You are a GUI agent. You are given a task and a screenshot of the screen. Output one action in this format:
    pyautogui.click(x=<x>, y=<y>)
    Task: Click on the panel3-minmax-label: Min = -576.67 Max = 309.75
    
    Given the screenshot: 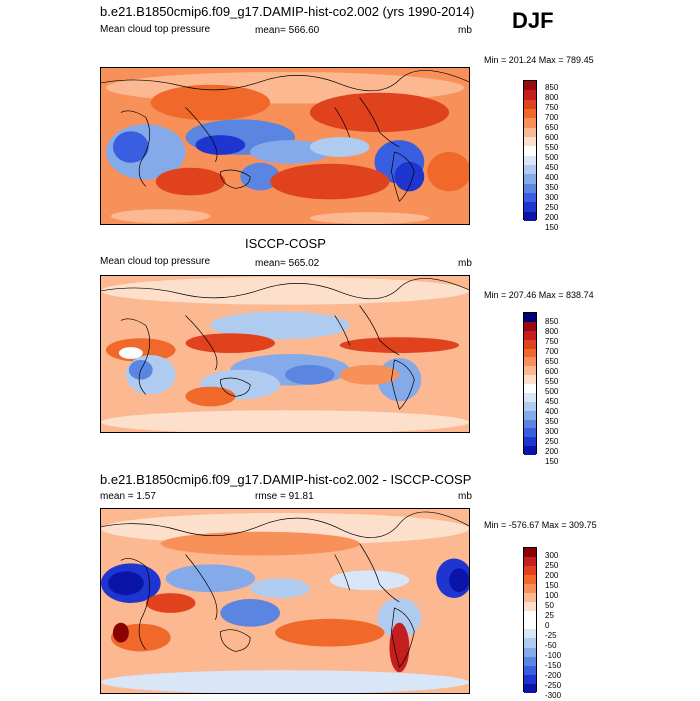 What is the action you would take?
    pyautogui.click(x=540, y=525)
    